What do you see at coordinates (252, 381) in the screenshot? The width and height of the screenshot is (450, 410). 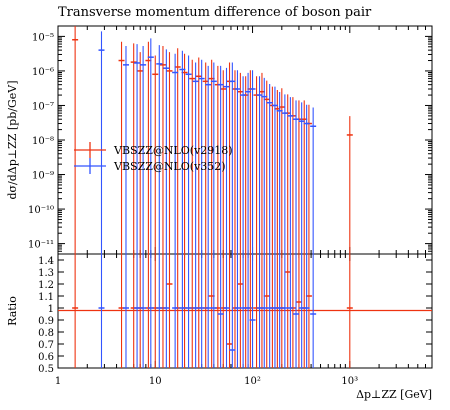 I see `x-tick-label: 10²` at bounding box center [252, 381].